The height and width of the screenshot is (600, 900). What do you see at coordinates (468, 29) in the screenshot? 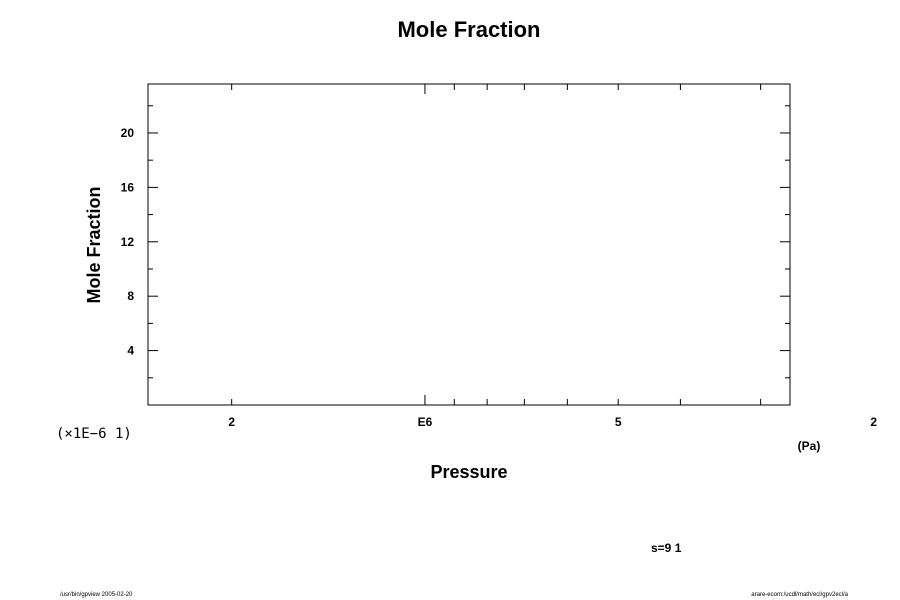
I see `chart-title: Mole Fraction` at bounding box center [468, 29].